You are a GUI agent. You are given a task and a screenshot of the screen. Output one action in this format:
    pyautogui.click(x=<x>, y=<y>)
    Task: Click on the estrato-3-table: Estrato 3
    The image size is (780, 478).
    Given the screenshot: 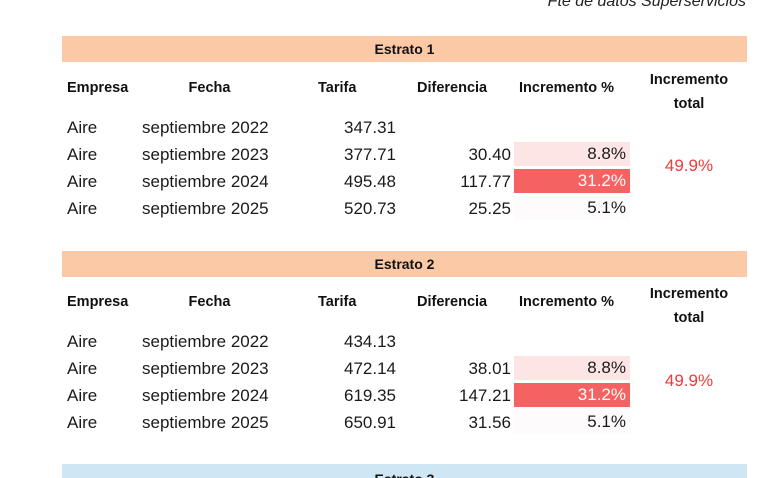 What is the action you would take?
    pyautogui.click(x=404, y=471)
    